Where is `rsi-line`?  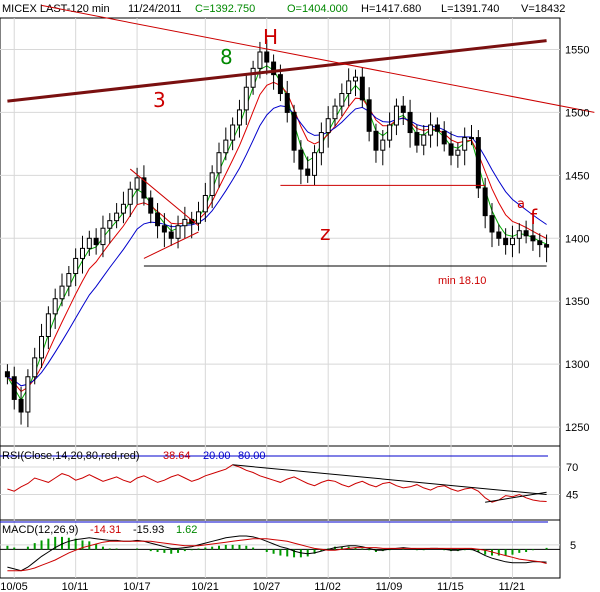 rsi-line is located at coordinates (277, 483).